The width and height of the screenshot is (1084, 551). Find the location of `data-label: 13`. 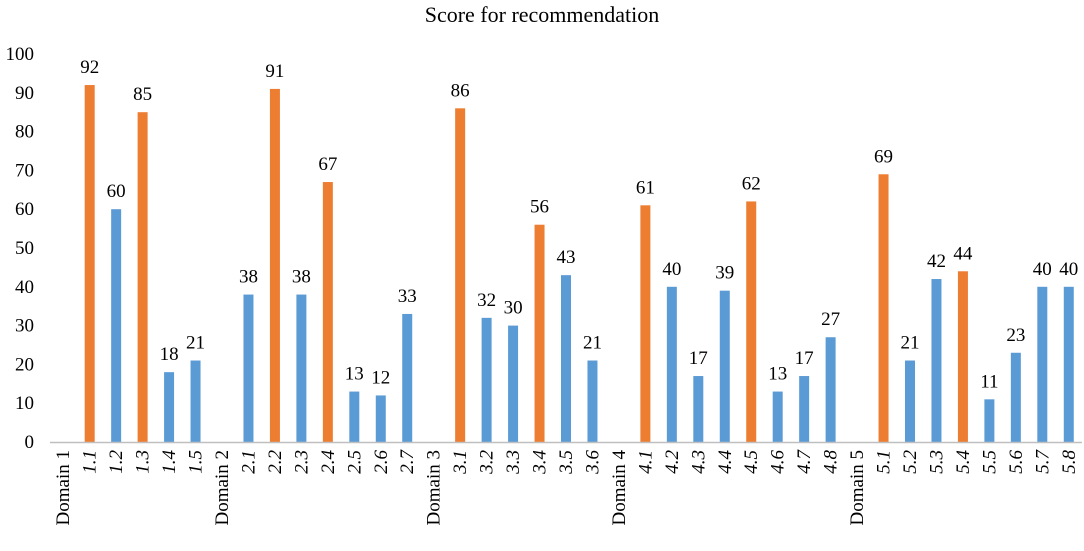

data-label: 13 is located at coordinates (777, 374).